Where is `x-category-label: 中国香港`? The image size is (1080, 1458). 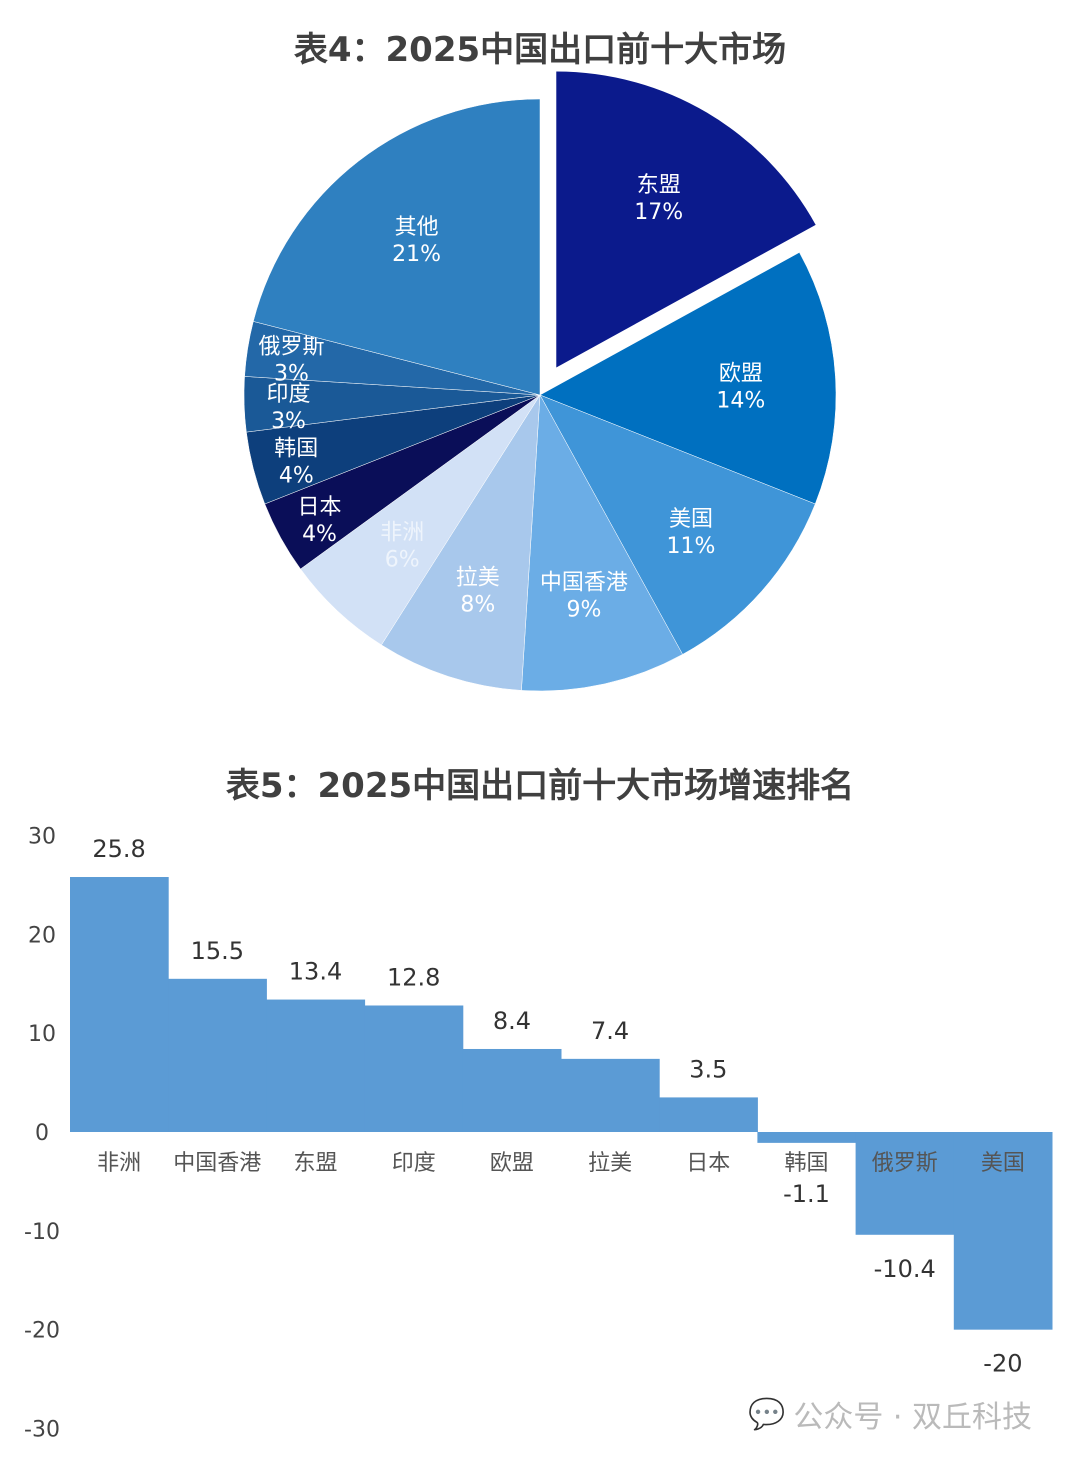
x-category-label: 中国香港 is located at coordinates (217, 1163).